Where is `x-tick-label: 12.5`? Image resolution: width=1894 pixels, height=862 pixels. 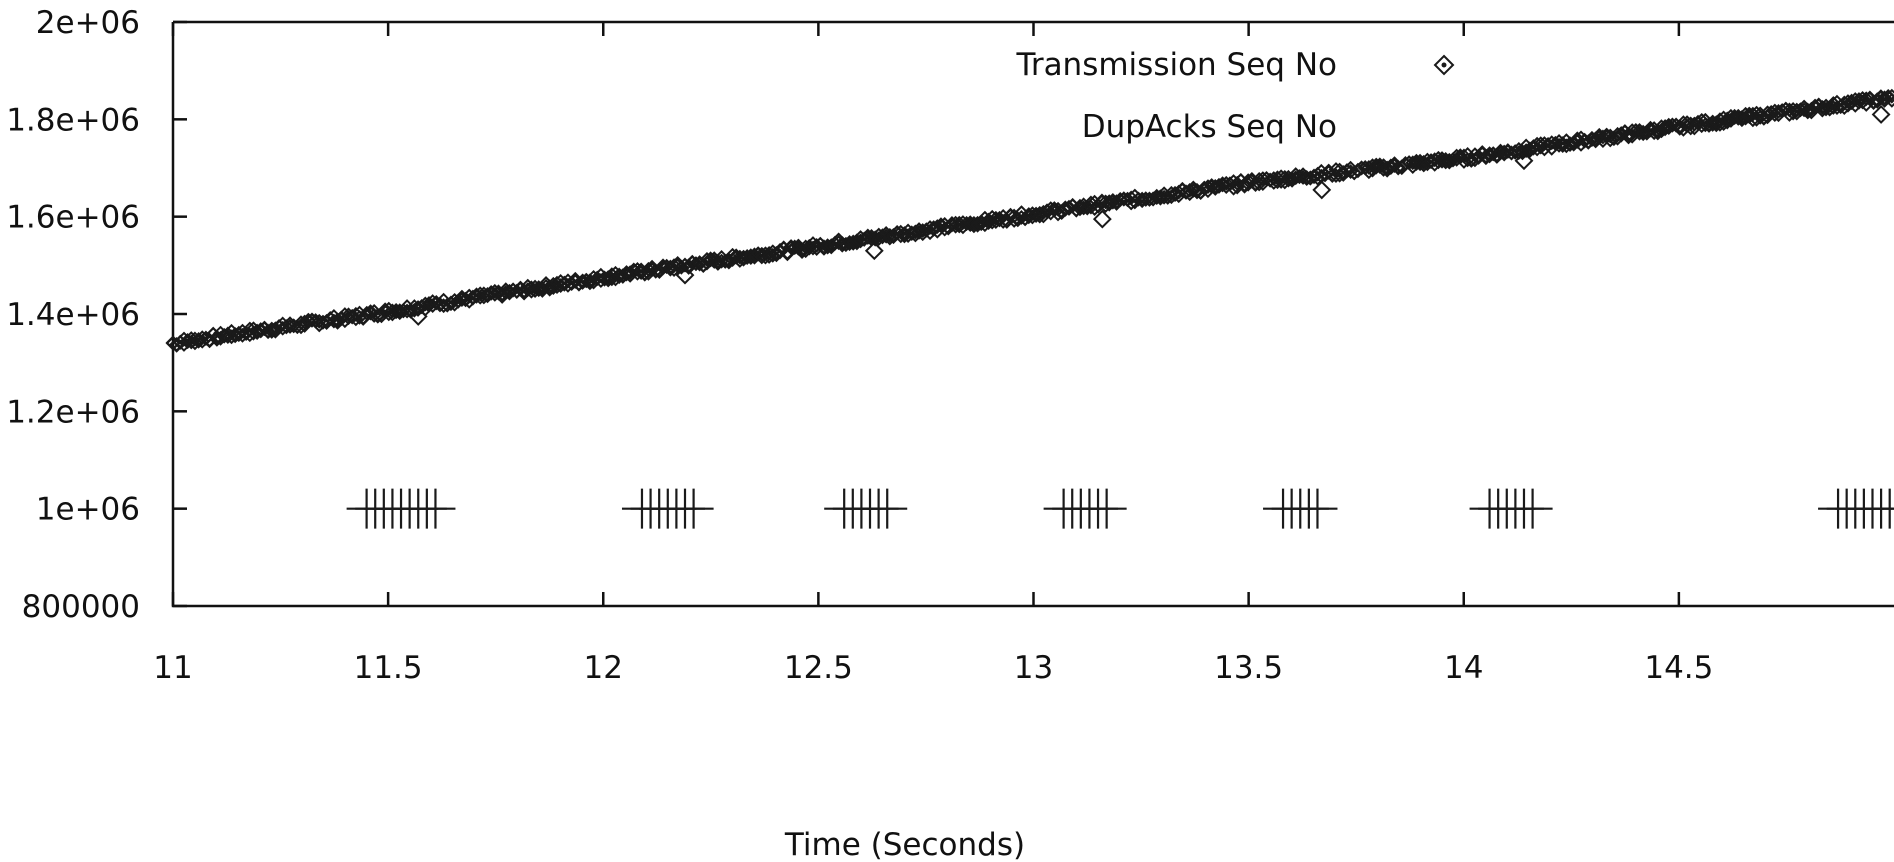 x-tick-label: 12.5 is located at coordinates (818, 668).